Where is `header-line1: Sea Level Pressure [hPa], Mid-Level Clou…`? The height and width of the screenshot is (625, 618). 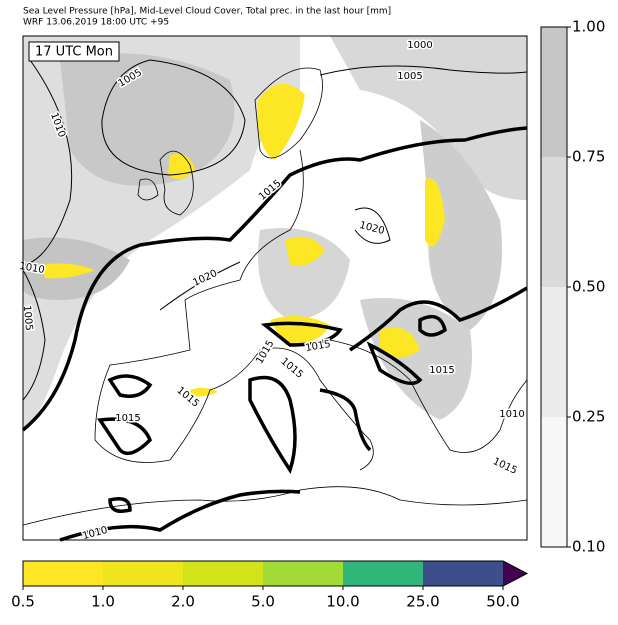
header-line1: Sea Level Pressure [hPa], Mid-Level Clou… is located at coordinates (207, 12).